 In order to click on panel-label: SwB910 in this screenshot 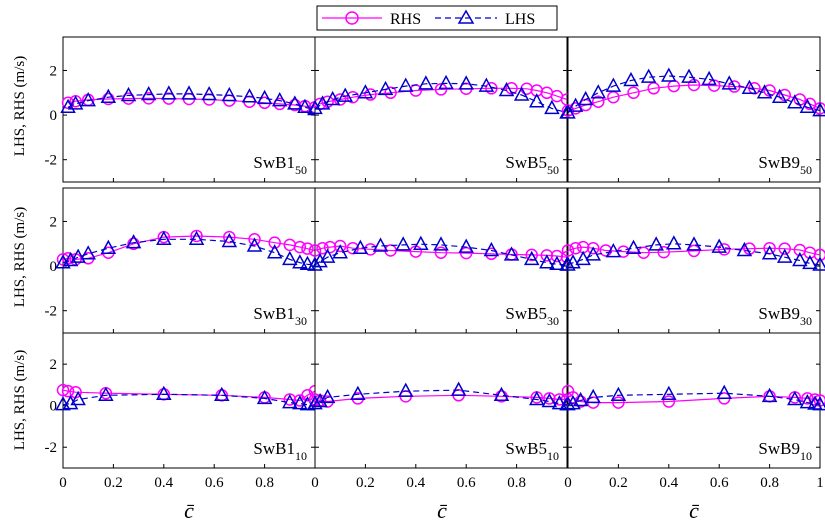, I will do `click(785, 451)`.